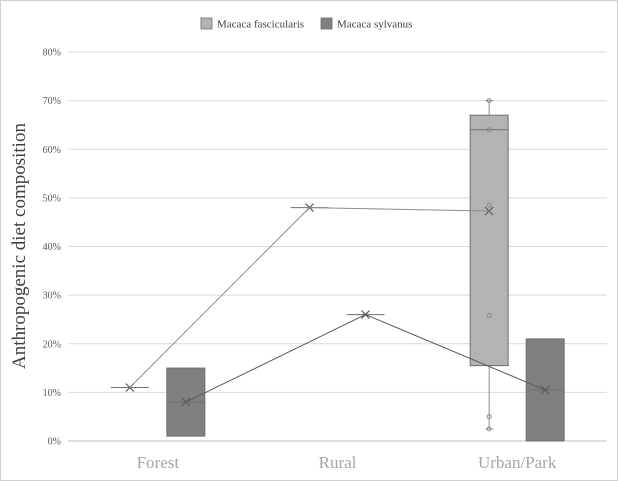 The image size is (618, 481). I want to click on y-tick-label: 50%, so click(52, 198).